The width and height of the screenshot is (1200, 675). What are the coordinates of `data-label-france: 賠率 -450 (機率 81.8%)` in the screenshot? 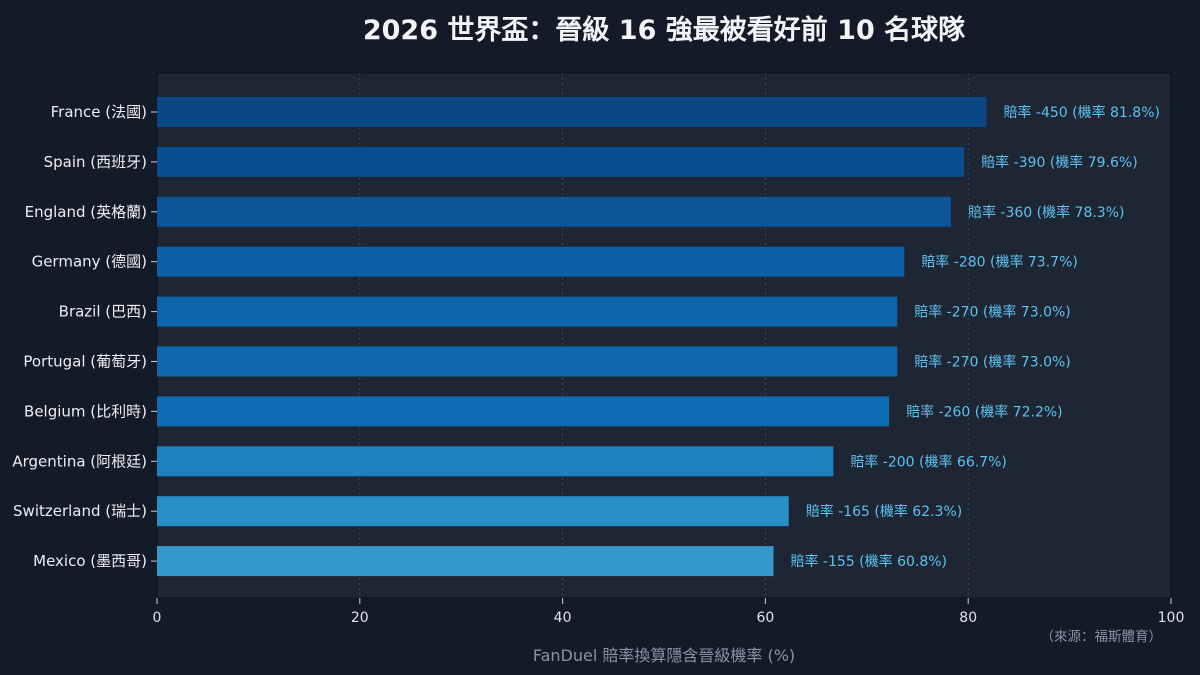 It's located at (1081, 112).